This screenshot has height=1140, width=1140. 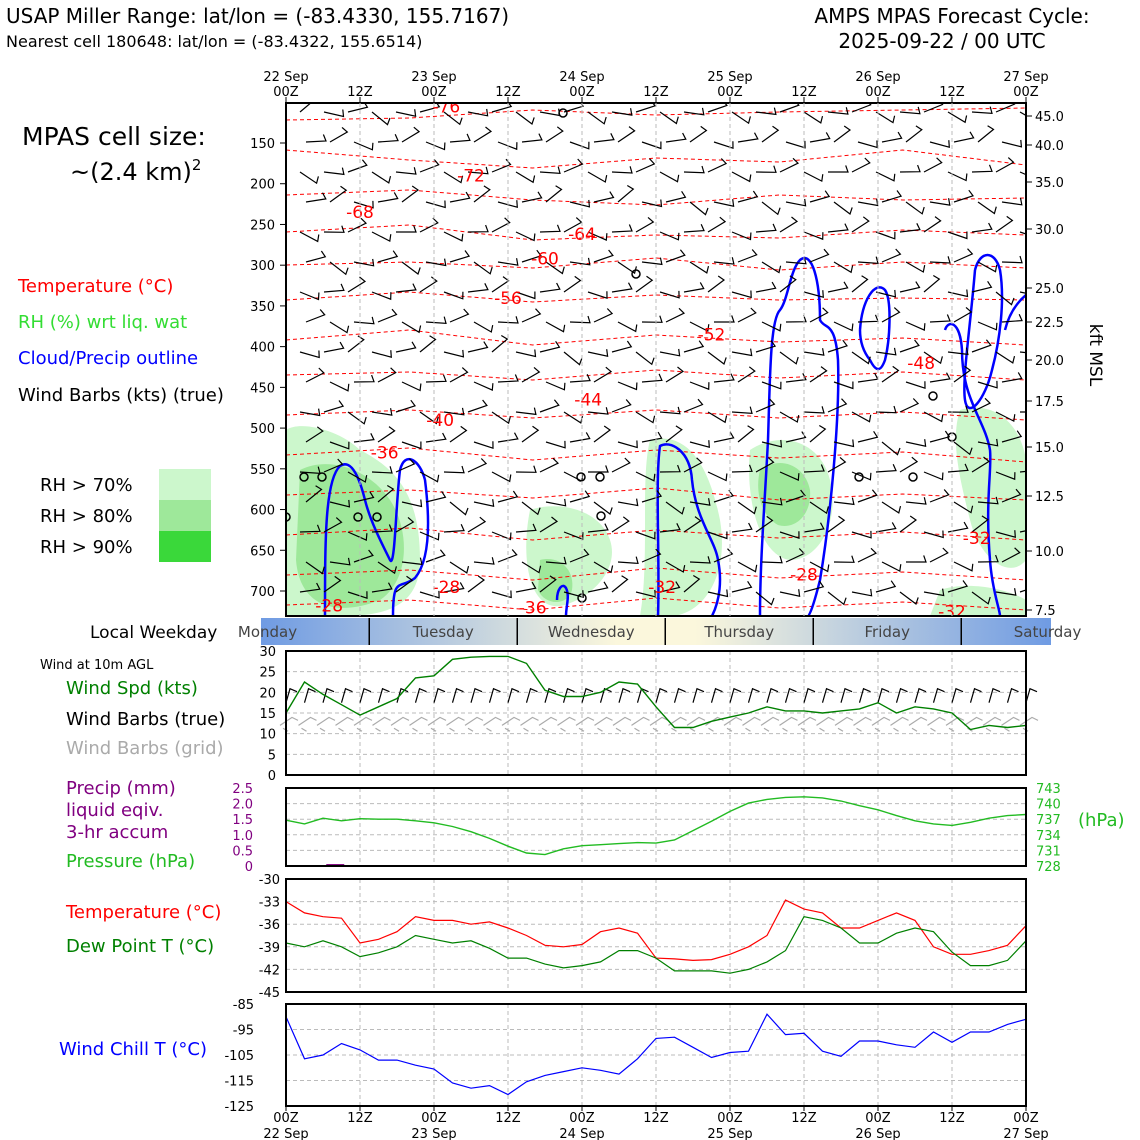 I want to click on temperature-ytick: -36, so click(x=269, y=925).